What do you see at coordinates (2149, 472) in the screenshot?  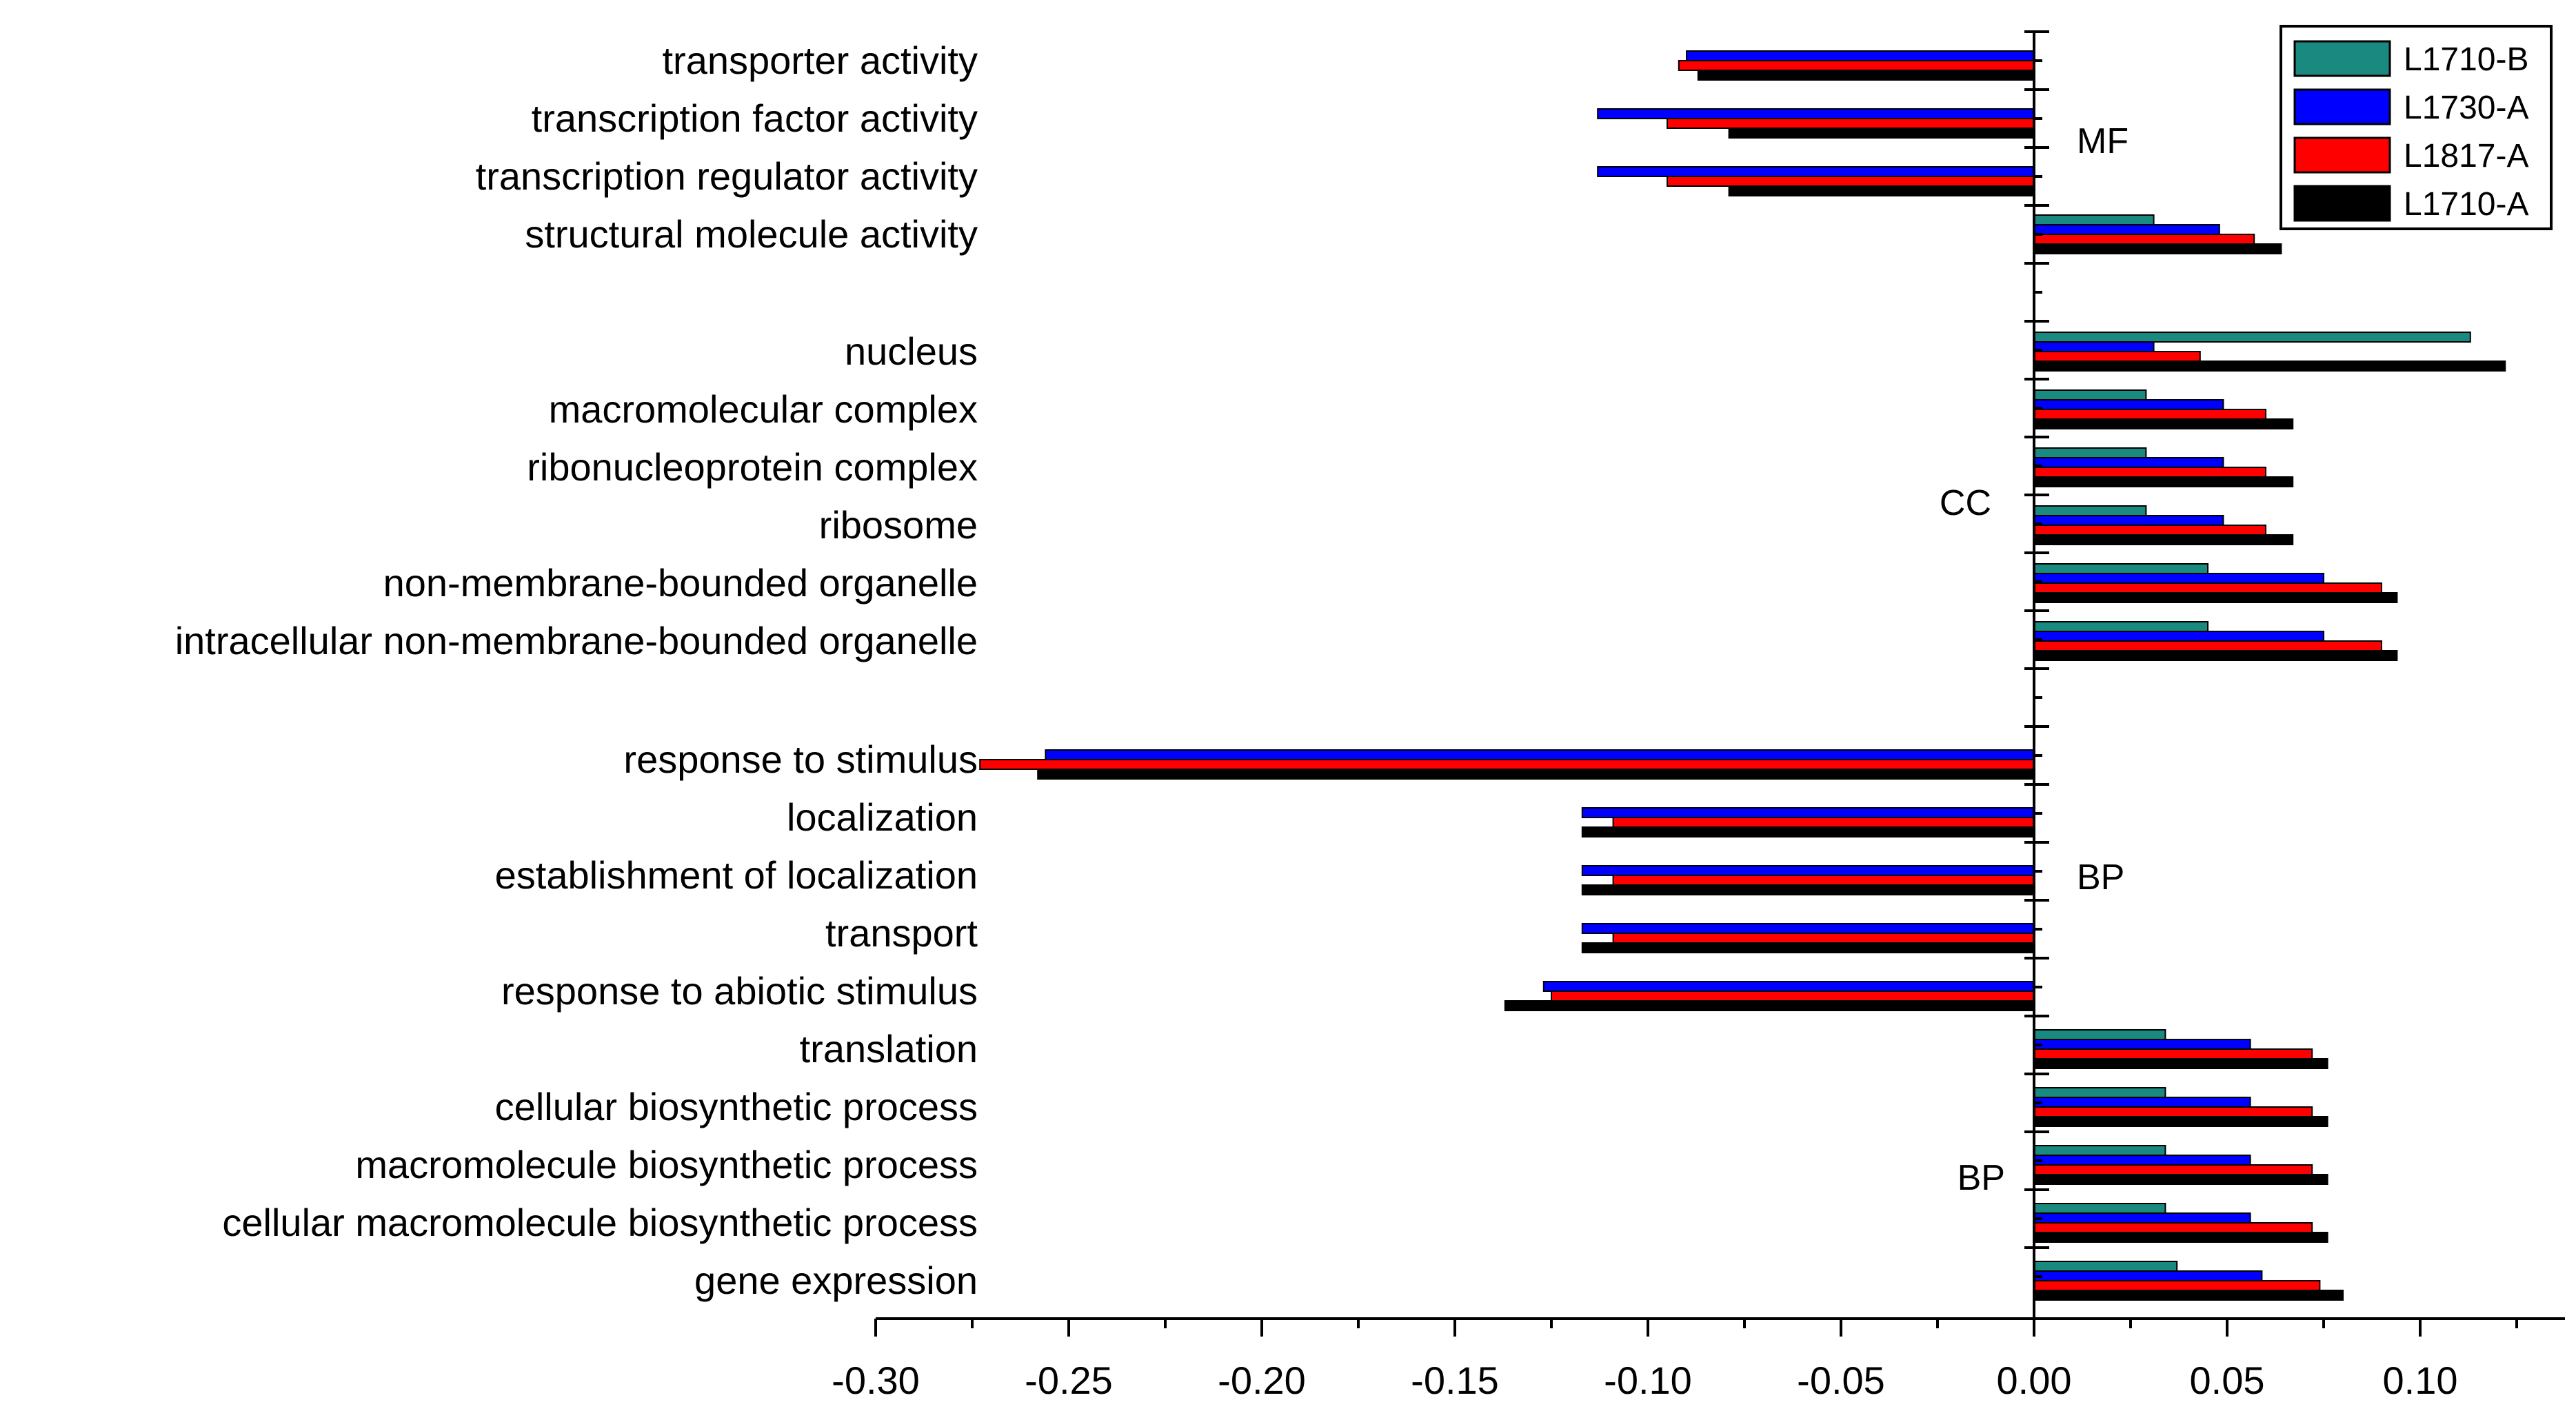 I see `bar-l1817-a-ribonucleoprotein-complex` at bounding box center [2149, 472].